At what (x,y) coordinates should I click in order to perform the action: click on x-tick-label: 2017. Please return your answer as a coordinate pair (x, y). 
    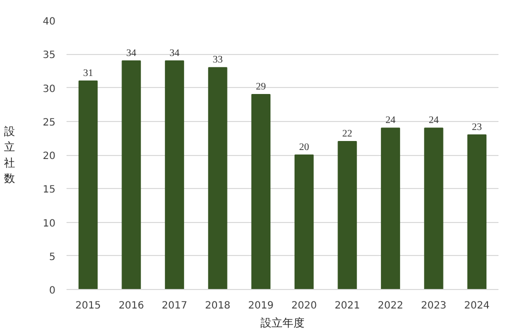
    Looking at the image, I should click on (175, 306).